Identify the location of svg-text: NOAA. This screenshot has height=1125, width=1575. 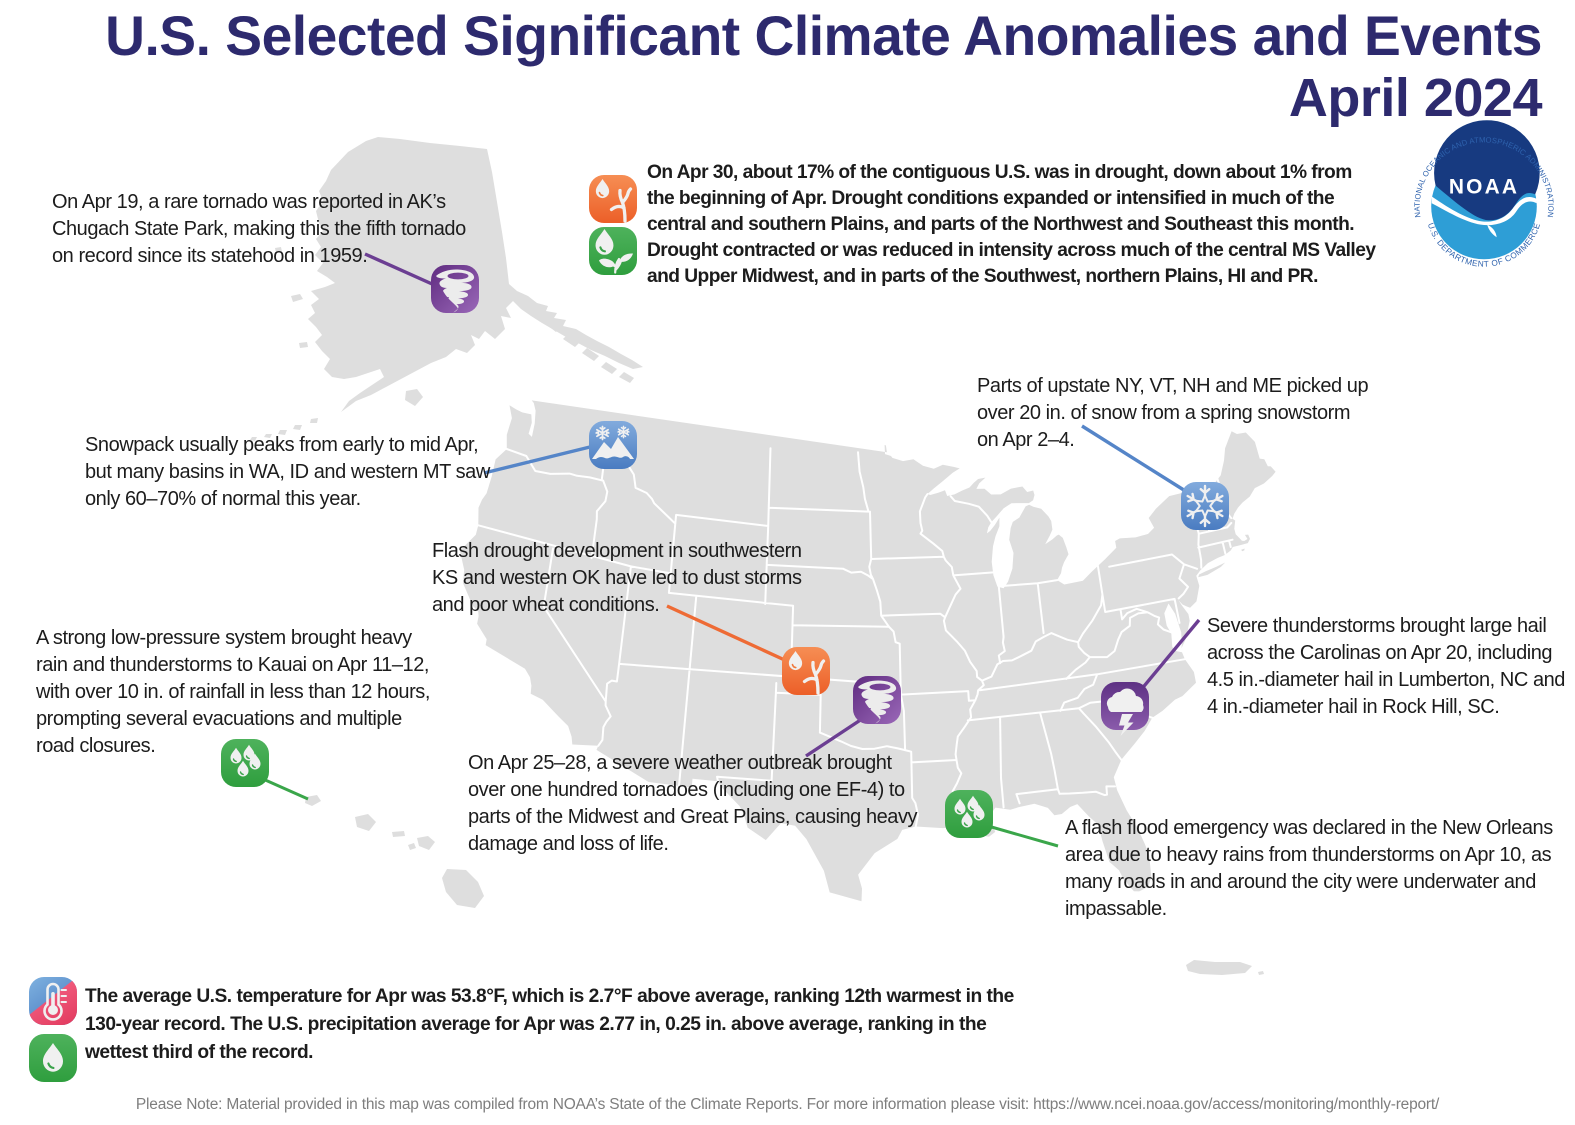
(1484, 186).